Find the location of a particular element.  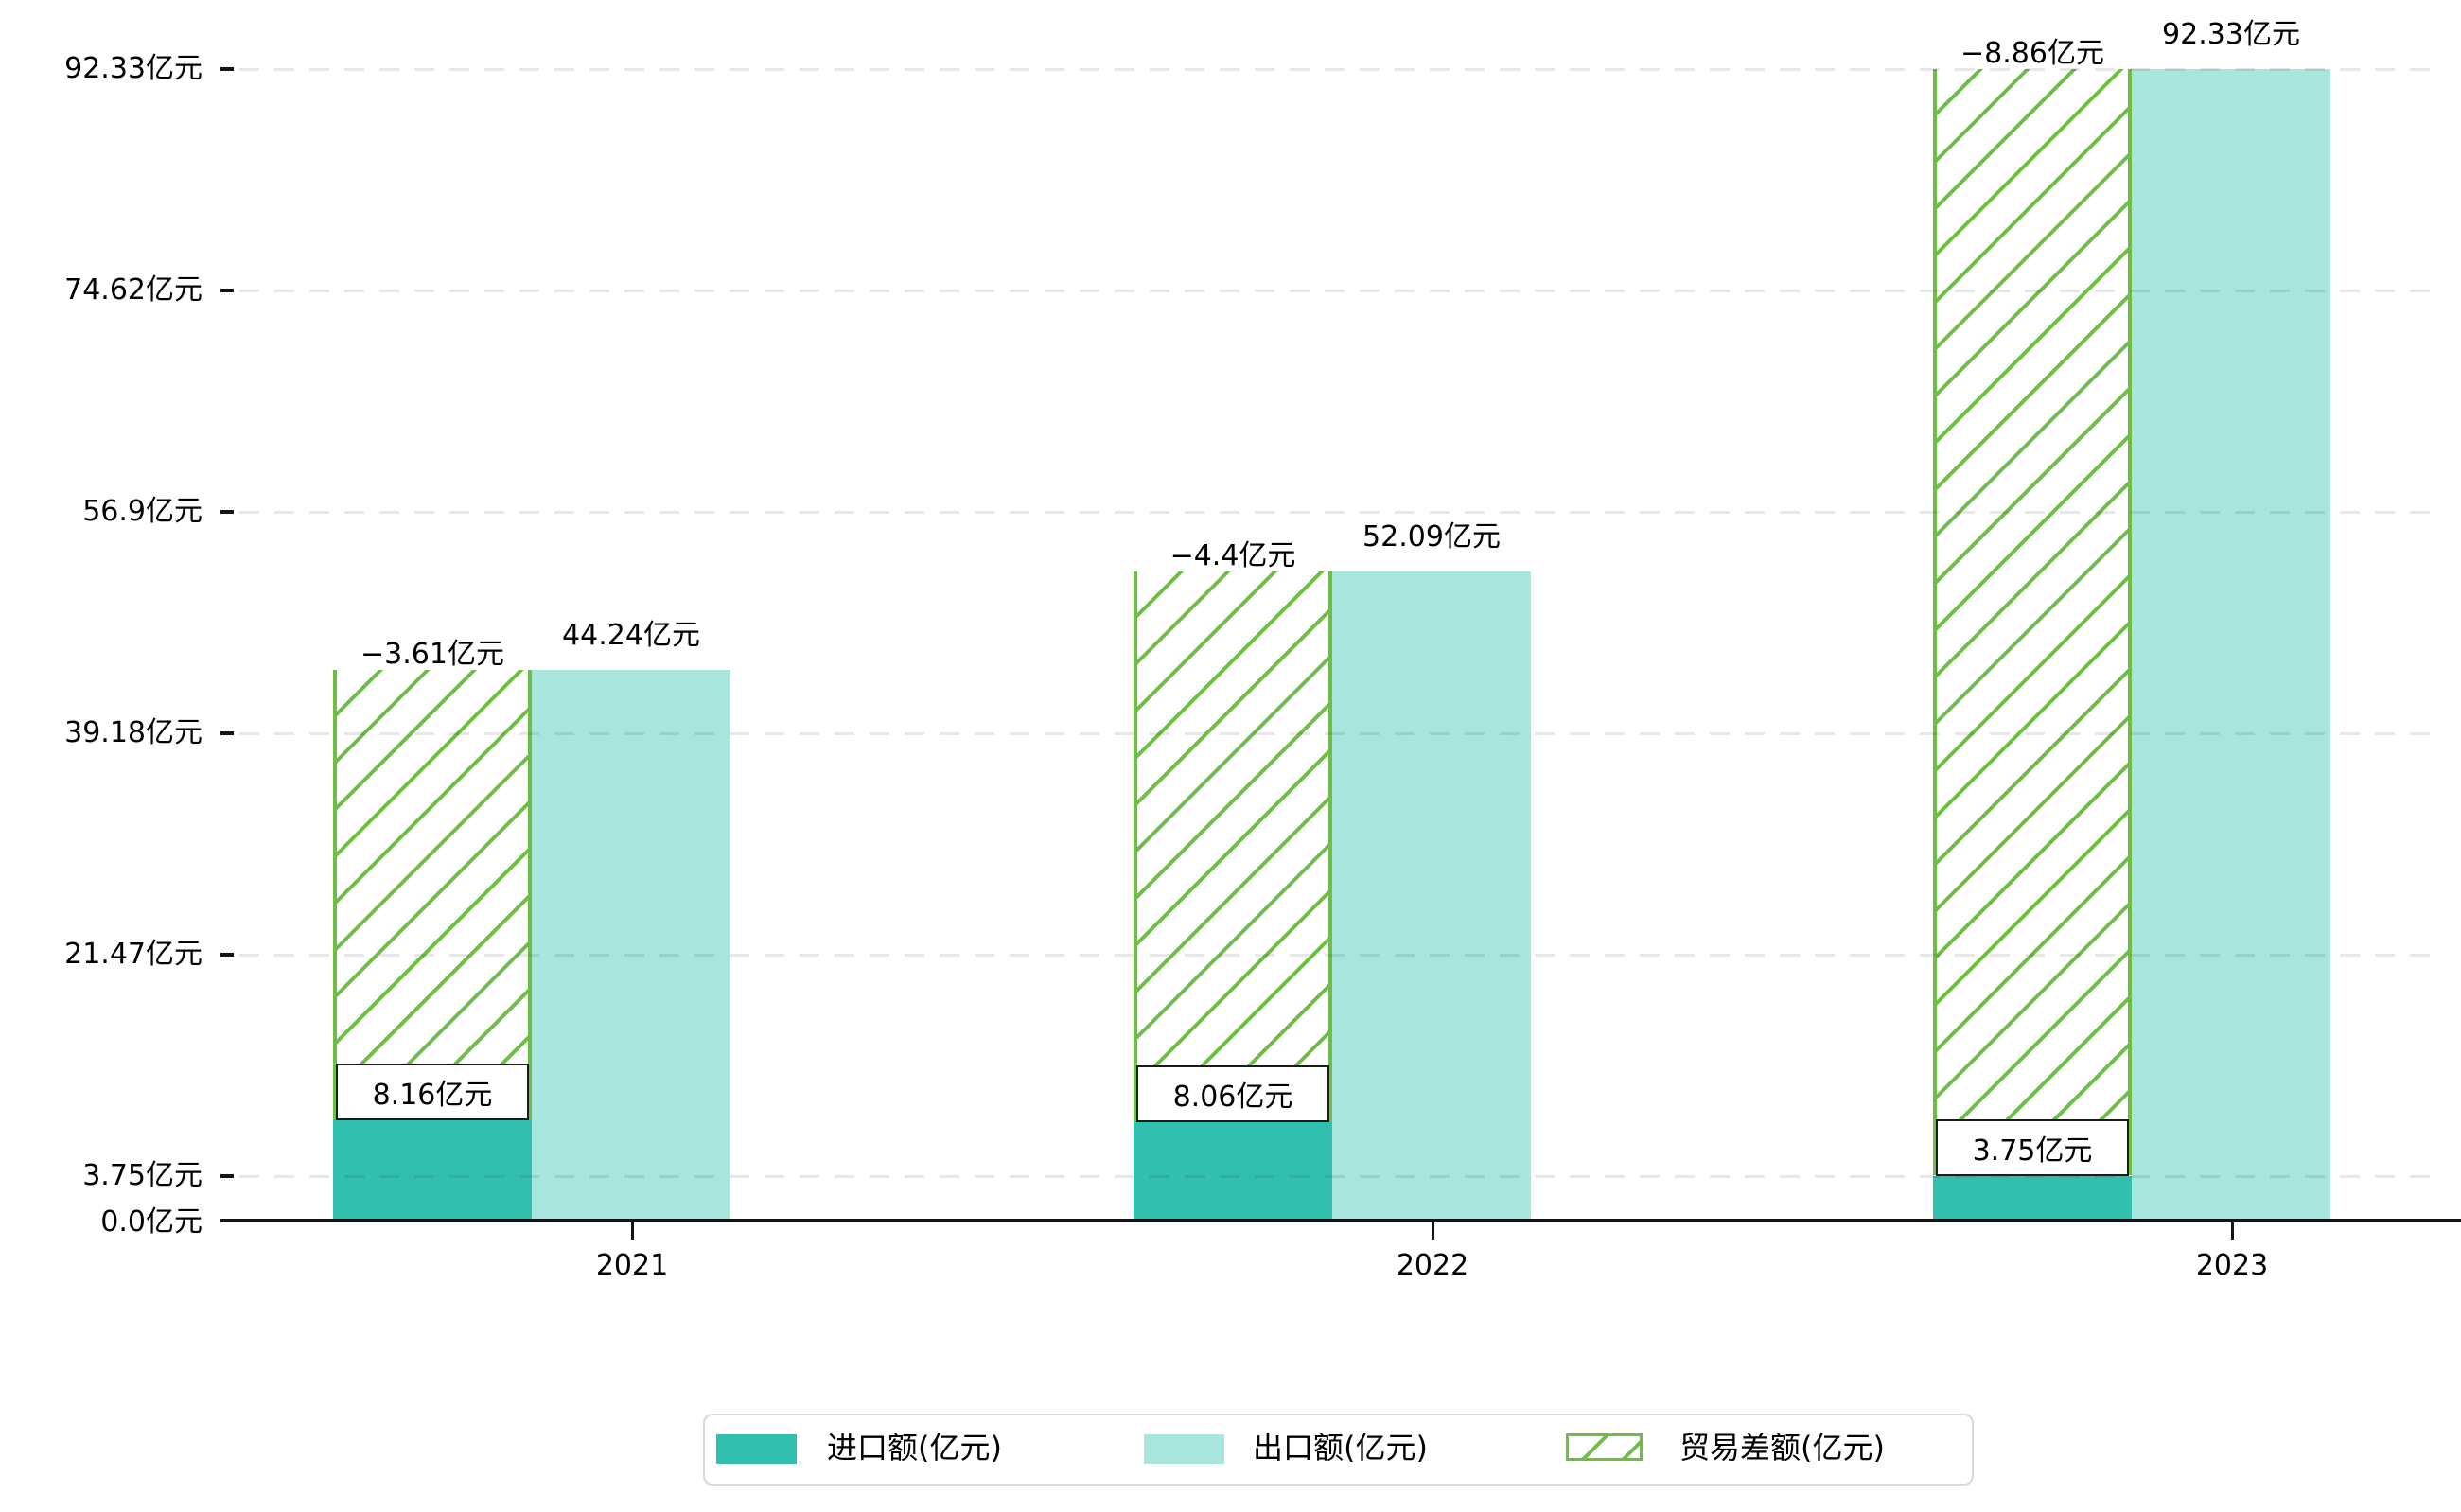

y-axis-tick-label: 21.47亿元 is located at coordinates (133, 954).